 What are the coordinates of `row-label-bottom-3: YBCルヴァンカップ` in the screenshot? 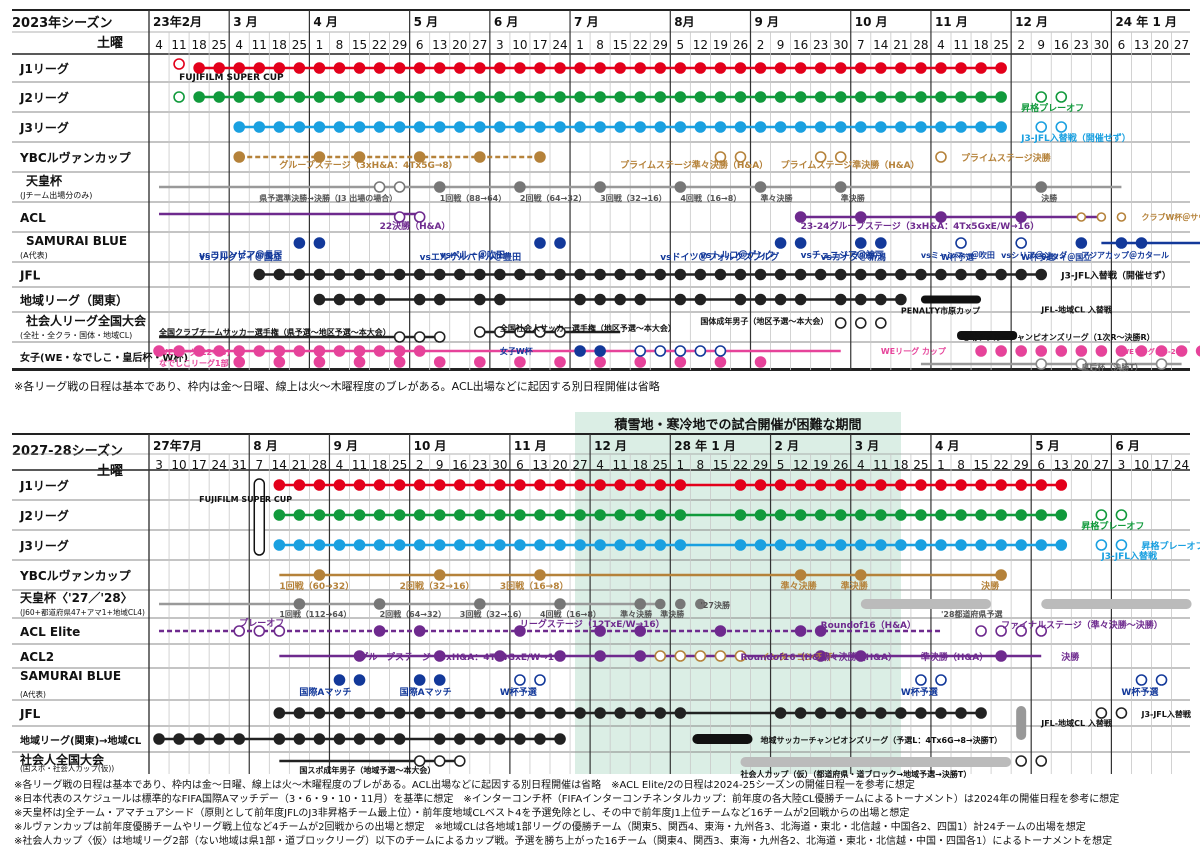 It's located at (75, 575).